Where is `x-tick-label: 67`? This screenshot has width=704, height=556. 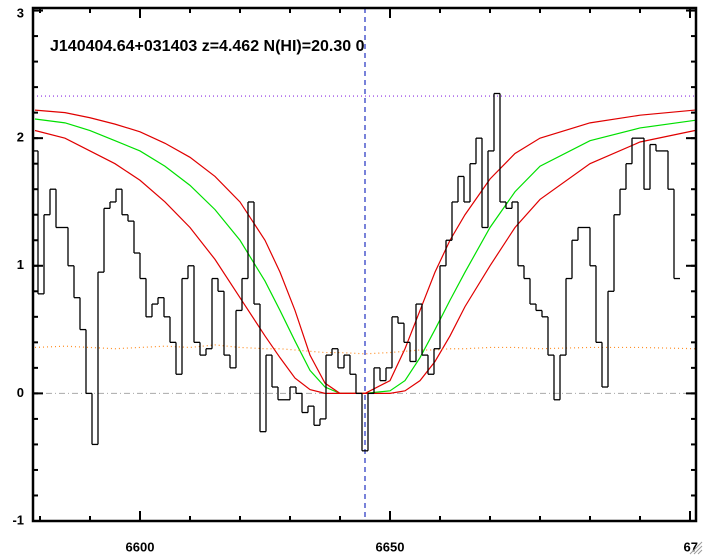 x-tick-label: 67 is located at coordinates (691, 546).